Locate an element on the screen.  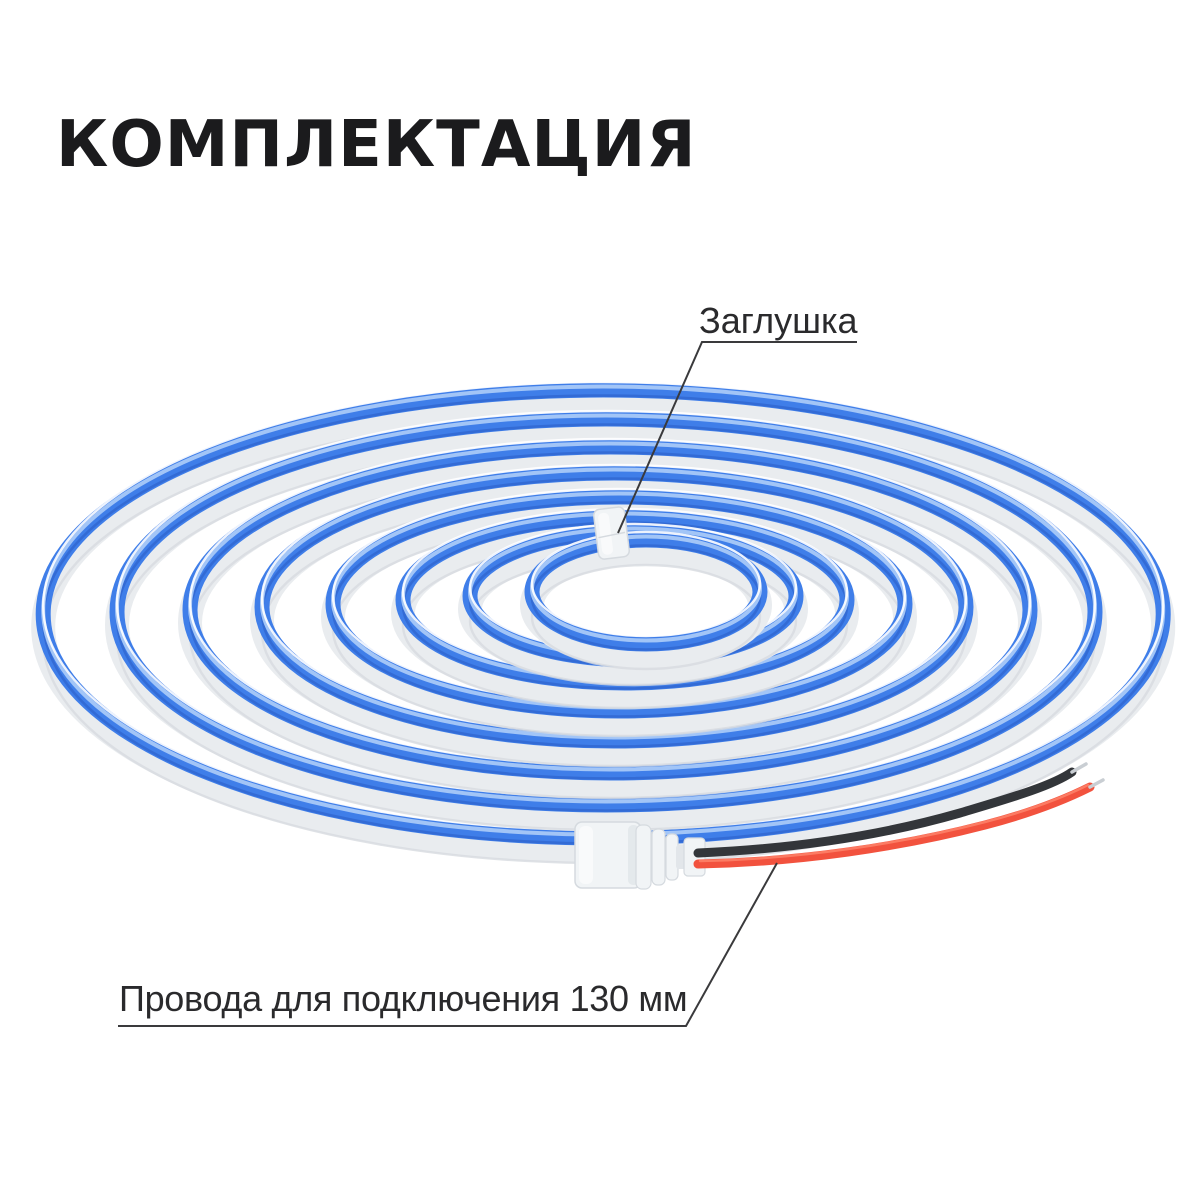
wire-red is located at coordinates (894, 825).